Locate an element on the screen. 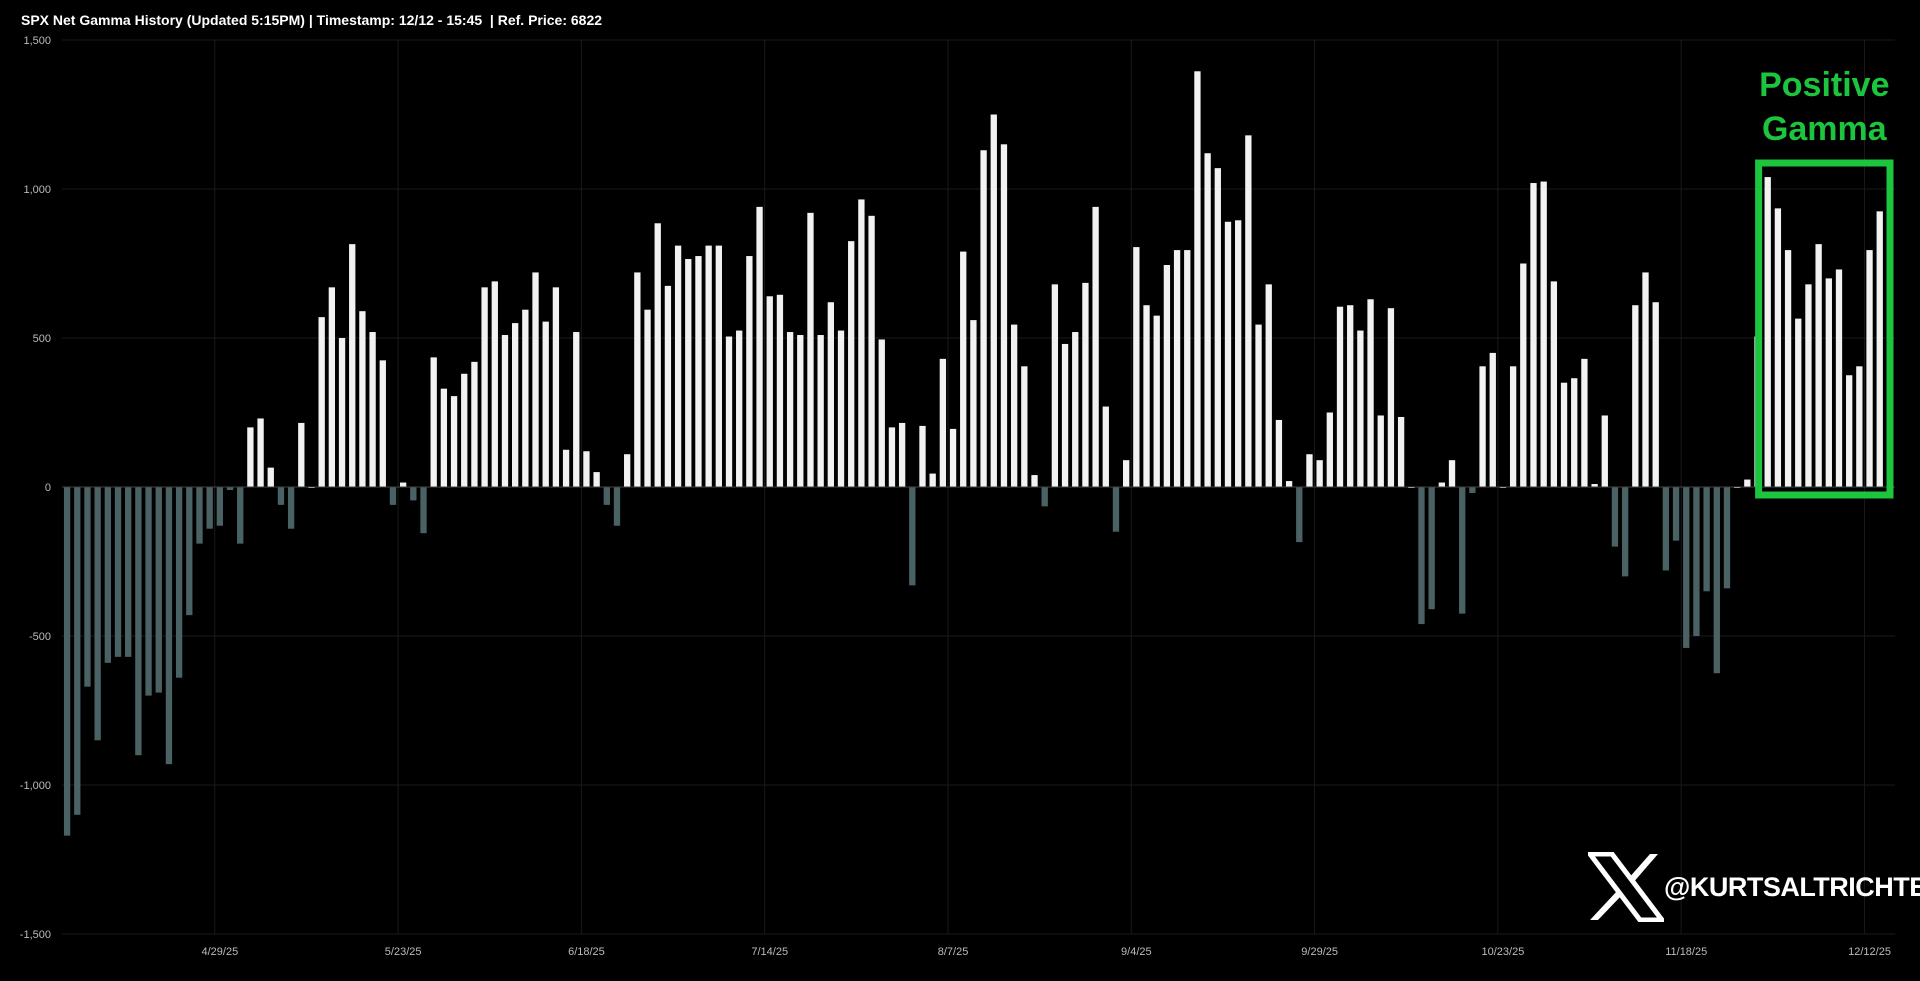 This screenshot has height=981, width=1920. x-tick-label: 4/29/25 is located at coordinates (219, 952).